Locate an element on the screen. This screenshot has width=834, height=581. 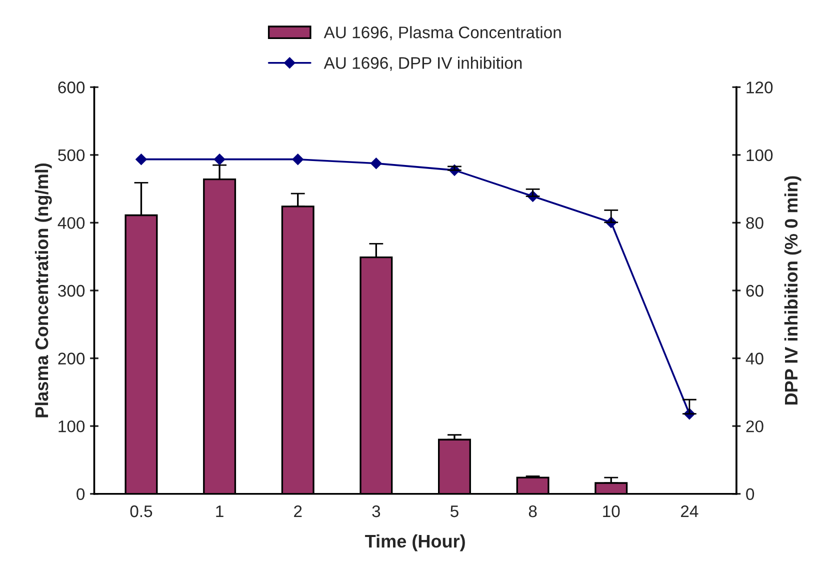
legend-label: AU 1696, Plasma Concentration is located at coordinates (442, 33).